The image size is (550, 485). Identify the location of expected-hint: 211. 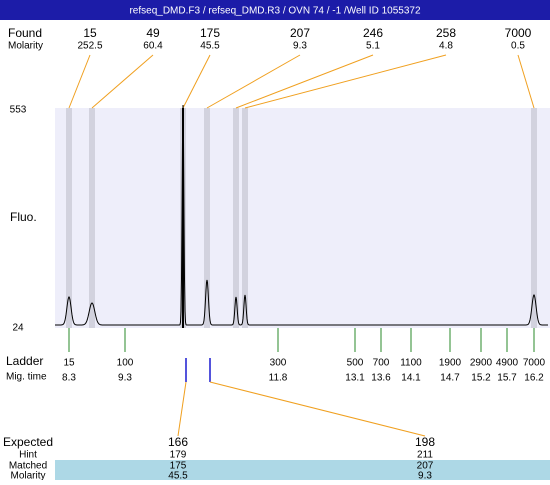
(425, 455).